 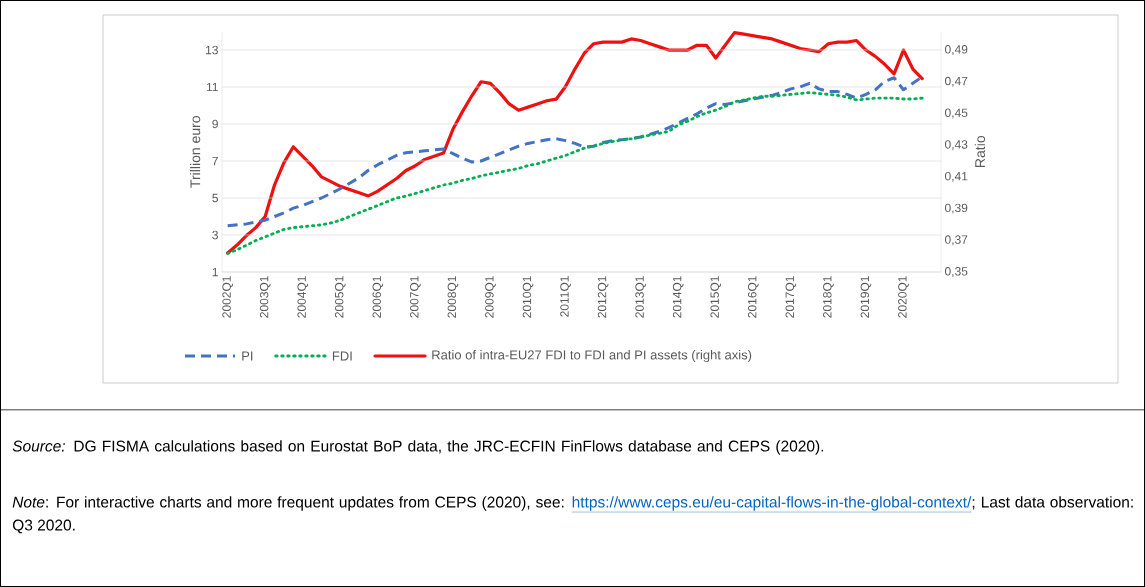 What do you see at coordinates (956, 50) in the screenshot?
I see `y2-tick-label: 0,49` at bounding box center [956, 50].